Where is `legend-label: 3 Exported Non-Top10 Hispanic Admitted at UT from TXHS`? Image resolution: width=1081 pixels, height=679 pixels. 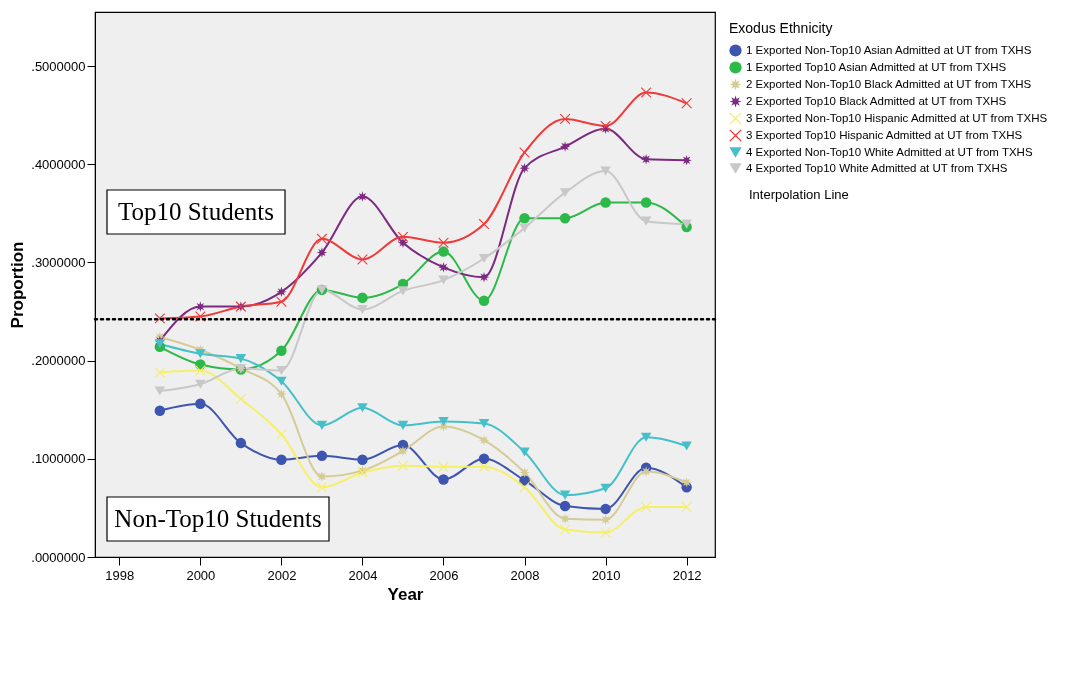
legend-label: 3 Exported Non-Top10 Hispanic Admitted at UT from TXHS is located at coordinates (897, 117).